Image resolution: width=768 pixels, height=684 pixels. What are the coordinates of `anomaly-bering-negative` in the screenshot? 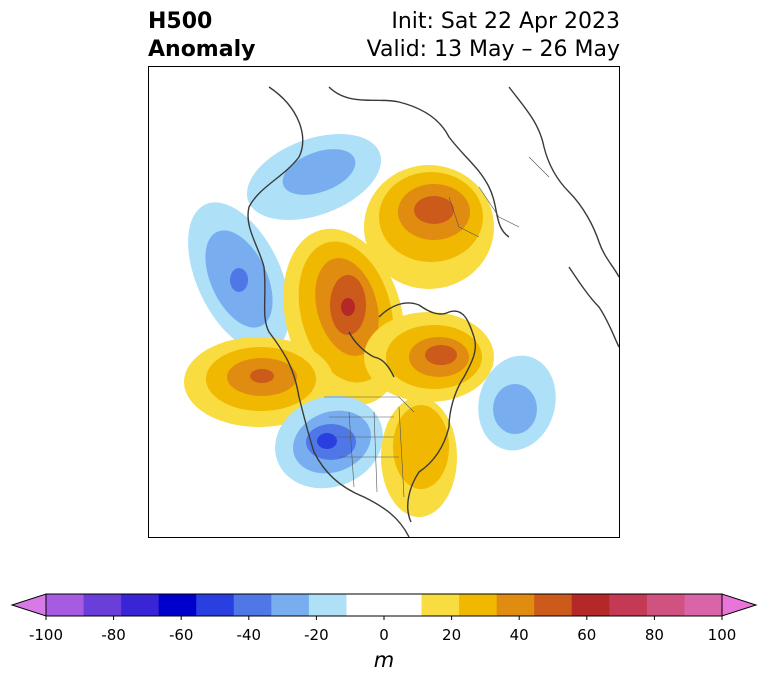 It's located at (314, 177).